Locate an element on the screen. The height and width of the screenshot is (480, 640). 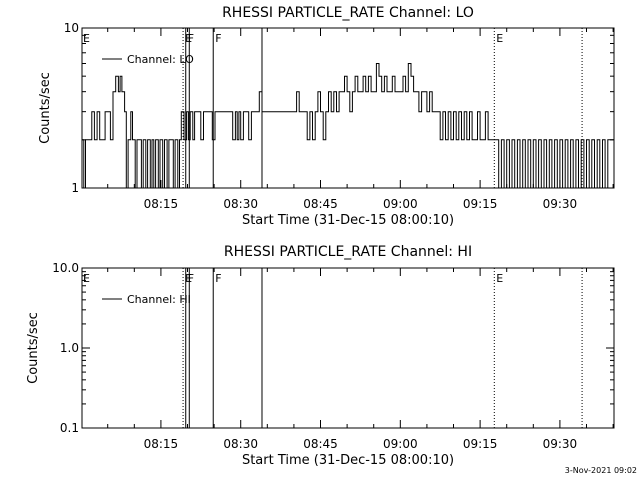
y-tick-label: 10.0 is located at coordinates (65, 268).